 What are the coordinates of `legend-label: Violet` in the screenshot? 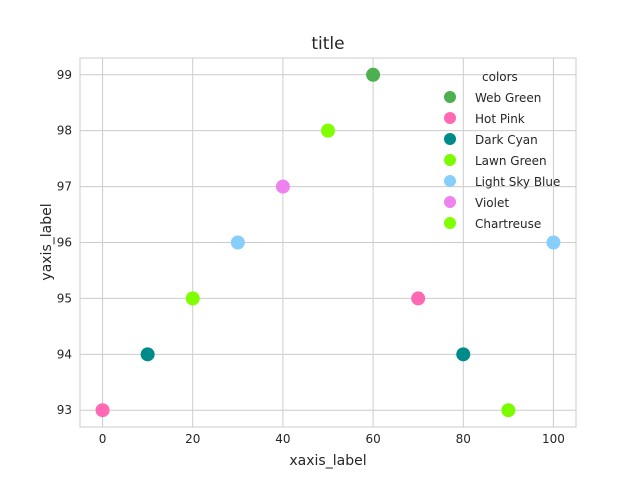 It's located at (492, 203).